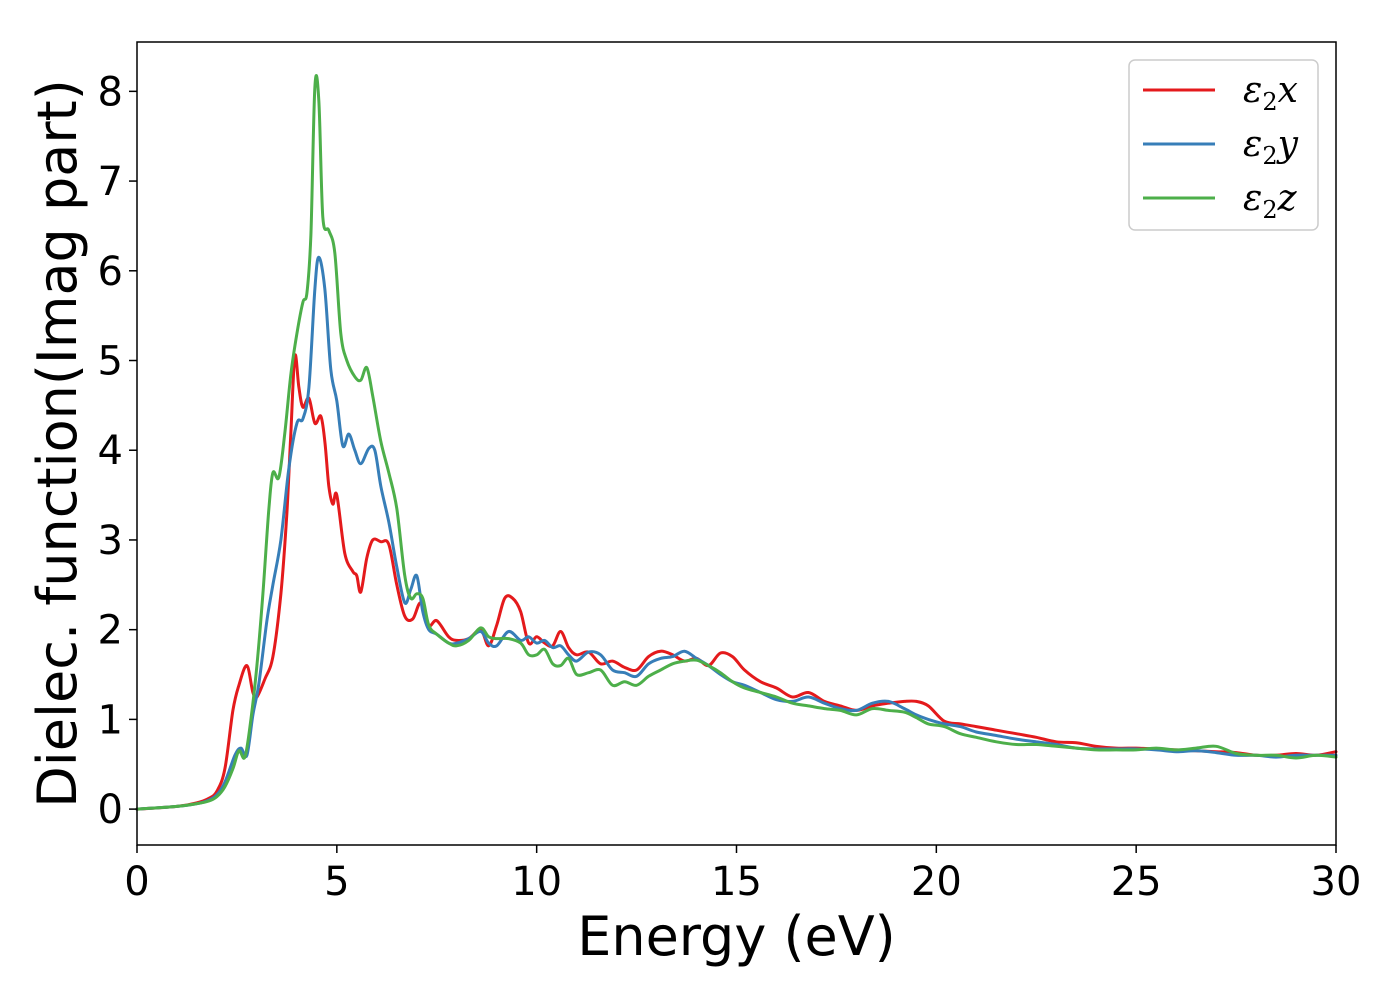 The height and width of the screenshot is (1000, 1400). What do you see at coordinates (536, 882) in the screenshot?
I see `x-tick-label: 10` at bounding box center [536, 882].